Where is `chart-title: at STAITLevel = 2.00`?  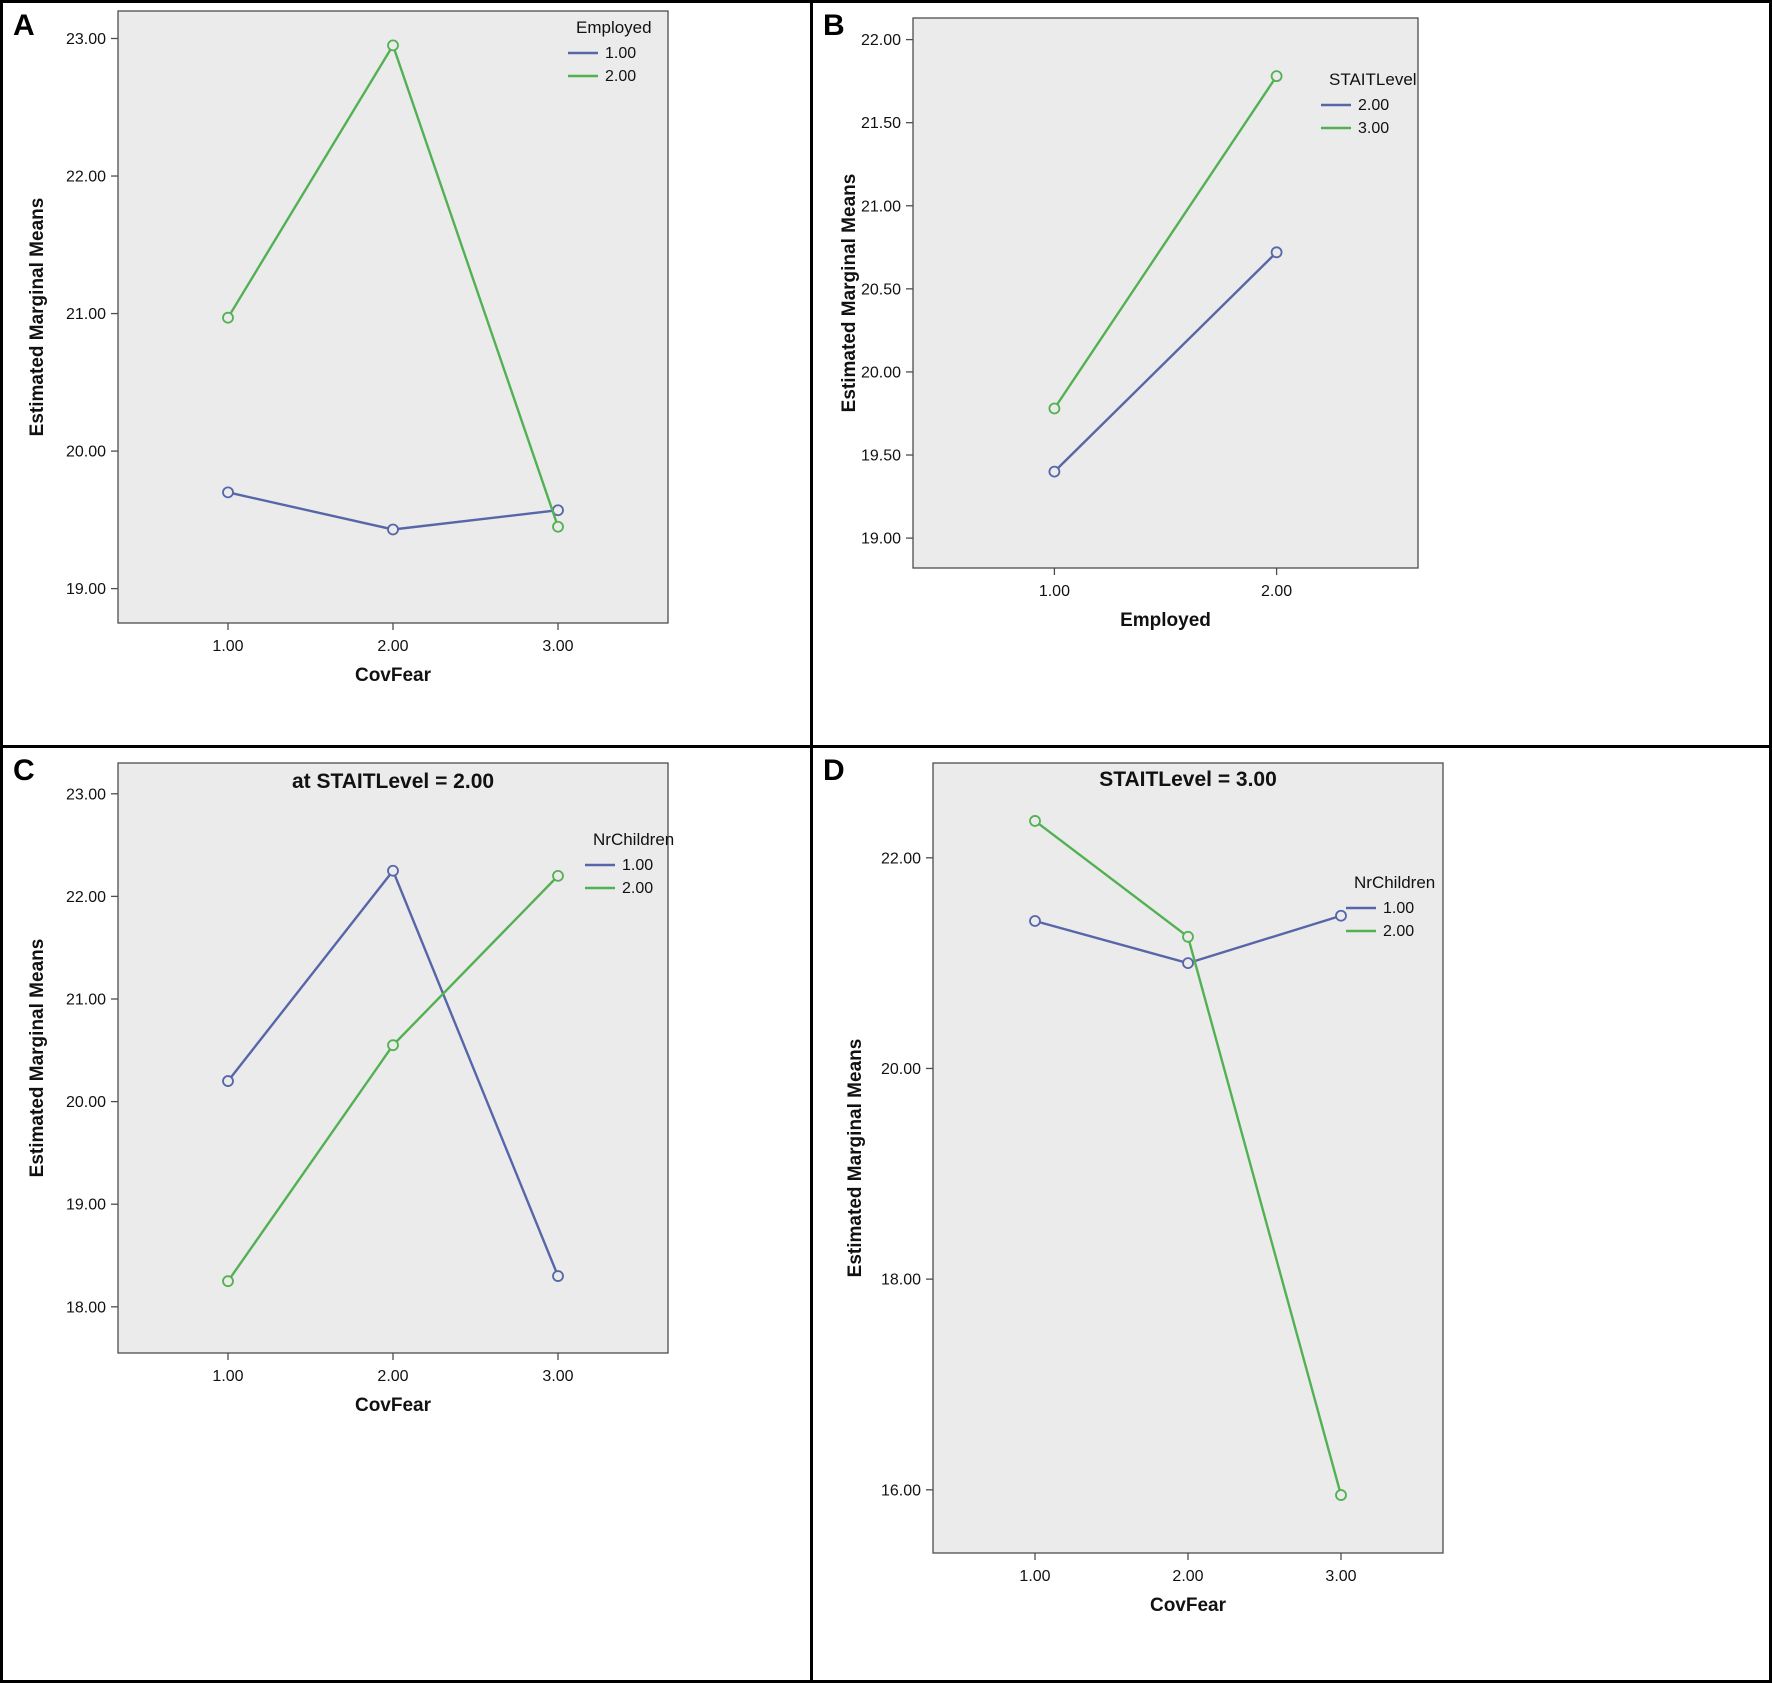
chart-title: at STAITLevel = 2.00 is located at coordinates (393, 781).